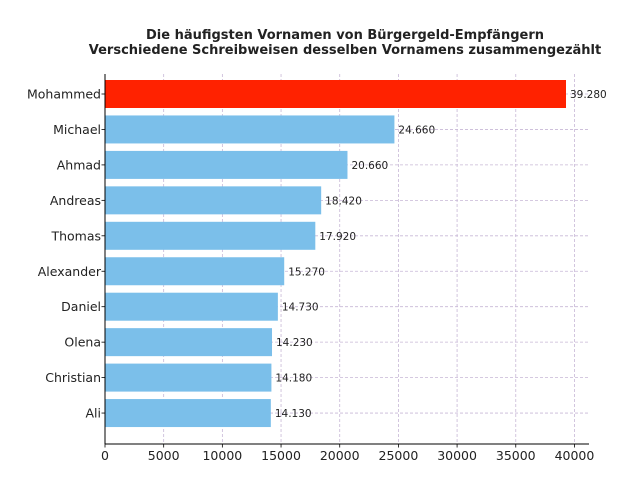 The height and width of the screenshot is (480, 642). I want to click on x-tick-label: 40000, so click(575, 455).